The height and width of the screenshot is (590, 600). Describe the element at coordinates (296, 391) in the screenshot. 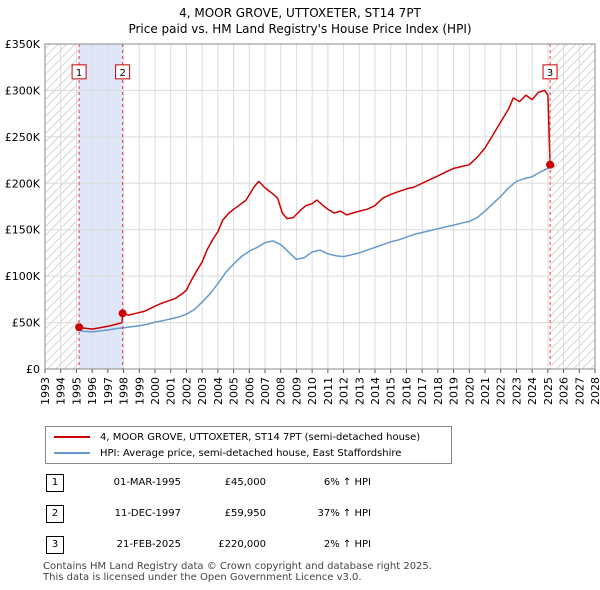

I see `x-tick-label: 2009` at that location.